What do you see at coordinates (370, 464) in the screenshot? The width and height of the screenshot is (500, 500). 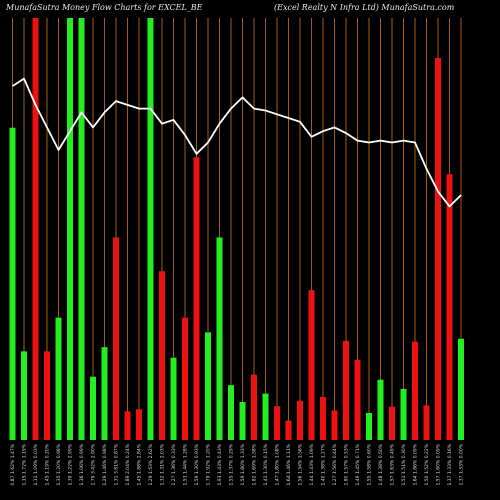 I see `x-tick-label: 1.55 1.58% 0.60%` at bounding box center [370, 464].